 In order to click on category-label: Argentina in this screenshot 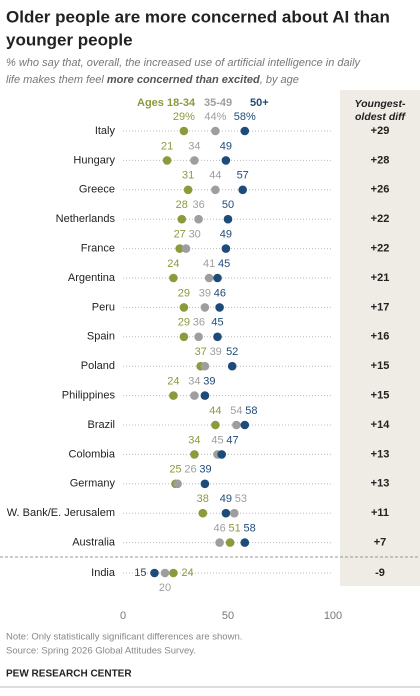, I will do `click(92, 278)`.